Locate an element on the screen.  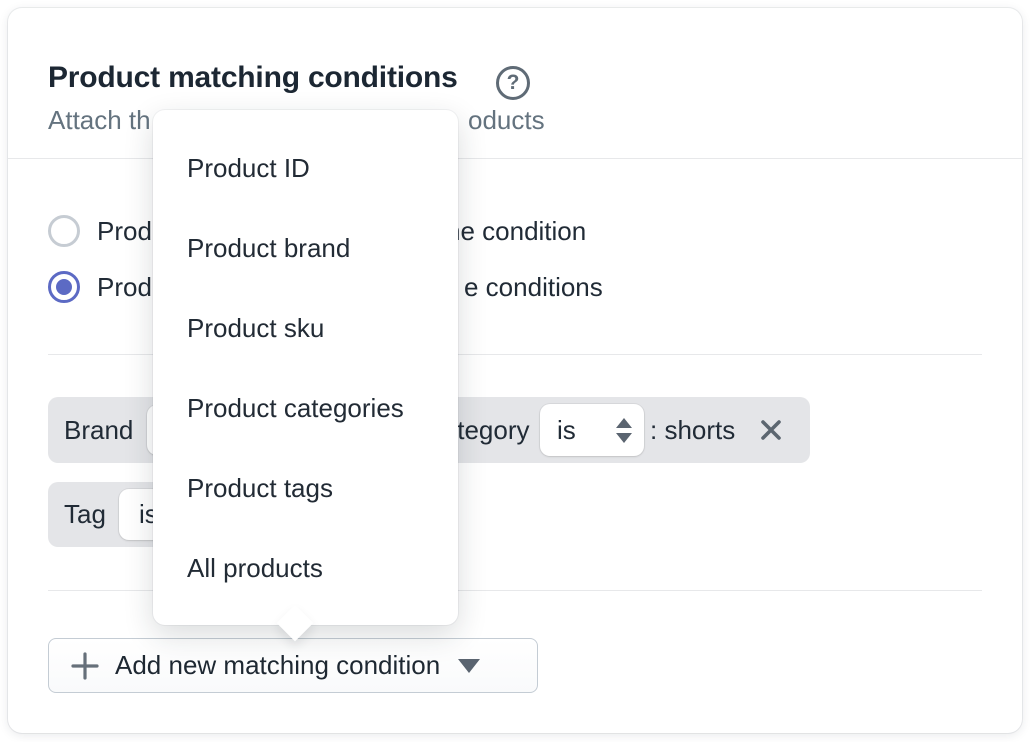
radio-option-match-one-condition: Prod ne condition is located at coordinates (515, 231).